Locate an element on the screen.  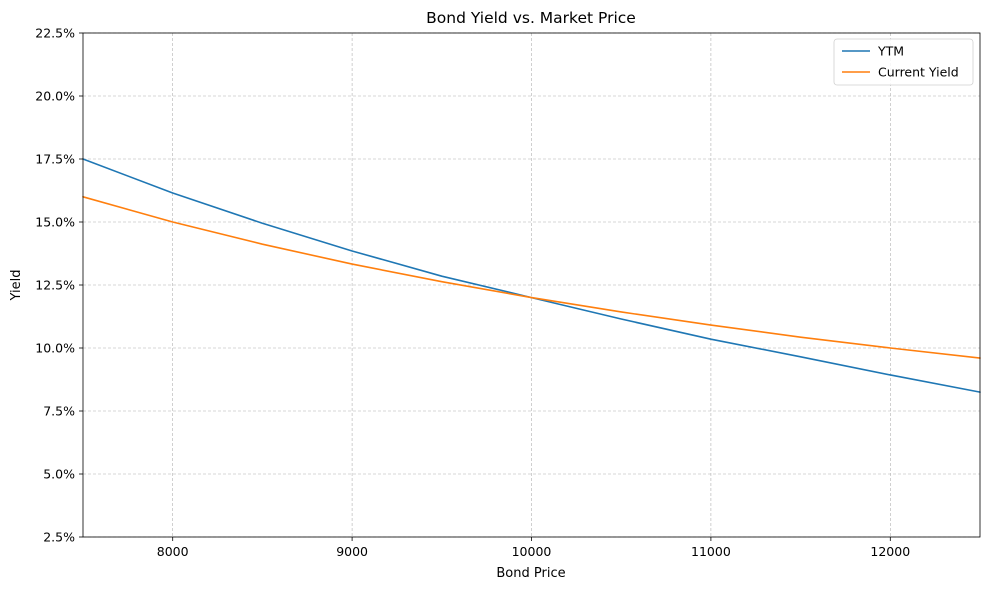
x-axis-ticks: 8000 9000 10000 11000 12000 is located at coordinates (533, 548).